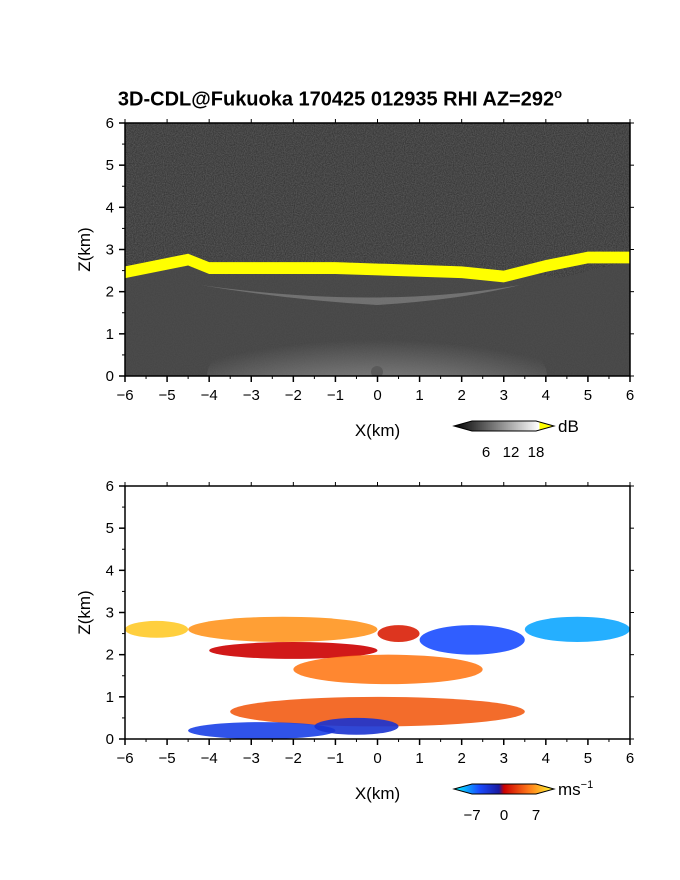 Image resolution: width=680 pixels, height=880 pixels. What do you see at coordinates (511, 452) in the screenshot?
I see `backscatter-colorbar-tick: 12` at bounding box center [511, 452].